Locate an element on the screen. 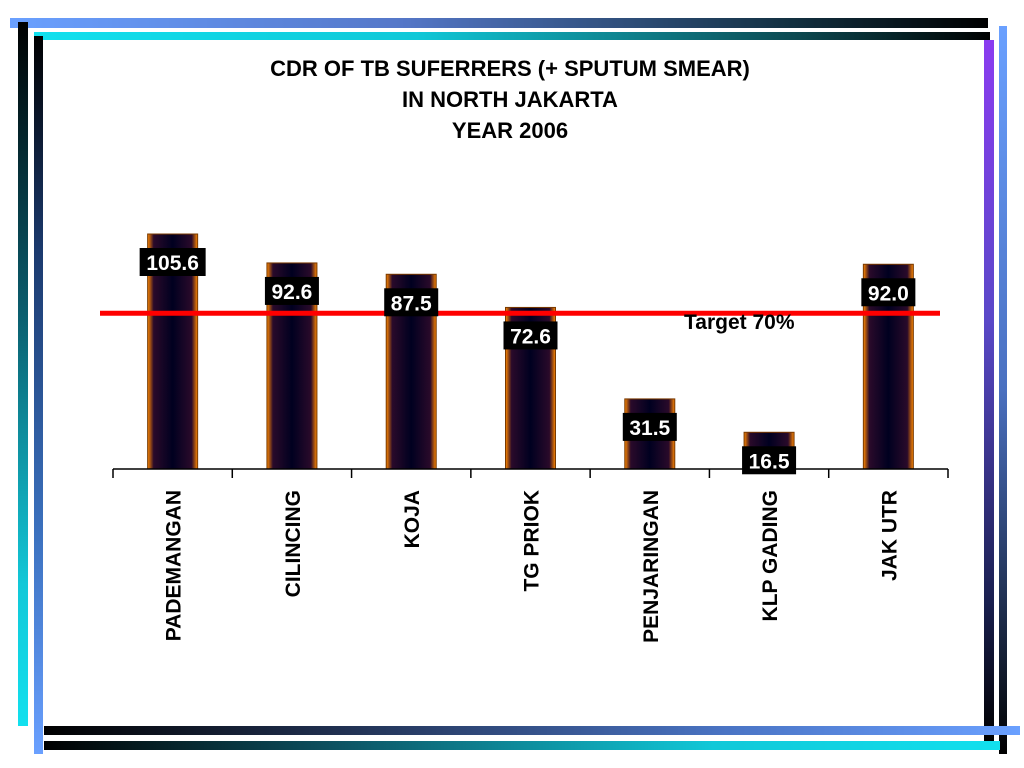 The image size is (1024, 768). frame-border-top-outer is located at coordinates (499, 23).